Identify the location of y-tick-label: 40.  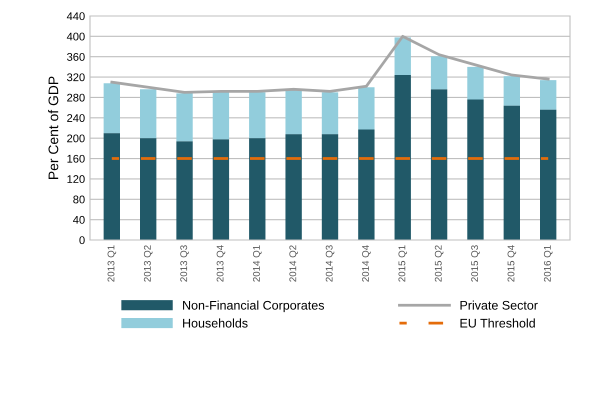
(79, 220).